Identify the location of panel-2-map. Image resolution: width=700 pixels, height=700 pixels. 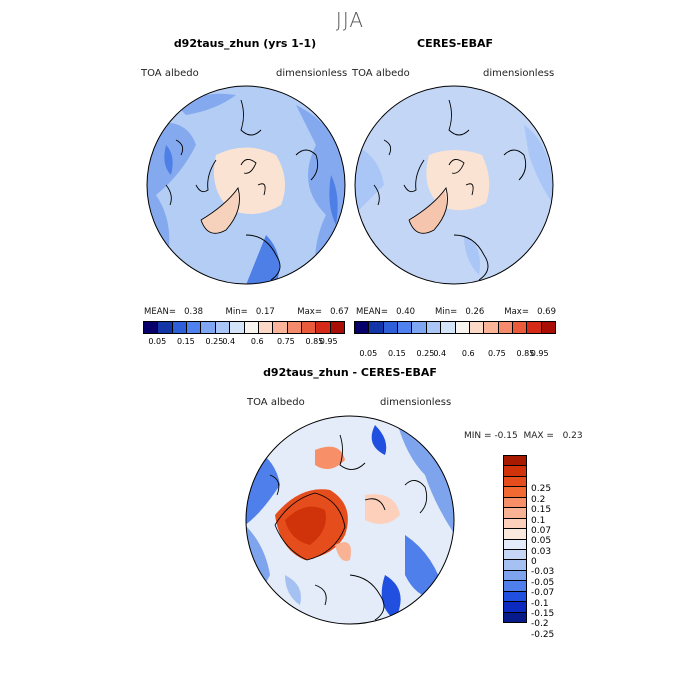
(454, 185).